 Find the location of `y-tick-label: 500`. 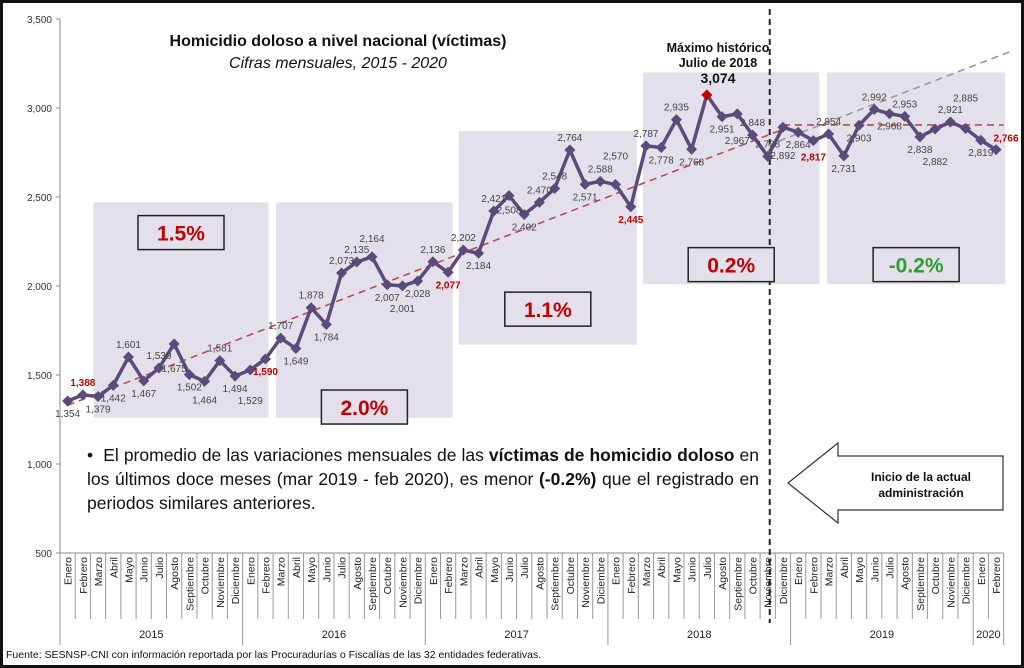

y-tick-label: 500 is located at coordinates (43, 554).